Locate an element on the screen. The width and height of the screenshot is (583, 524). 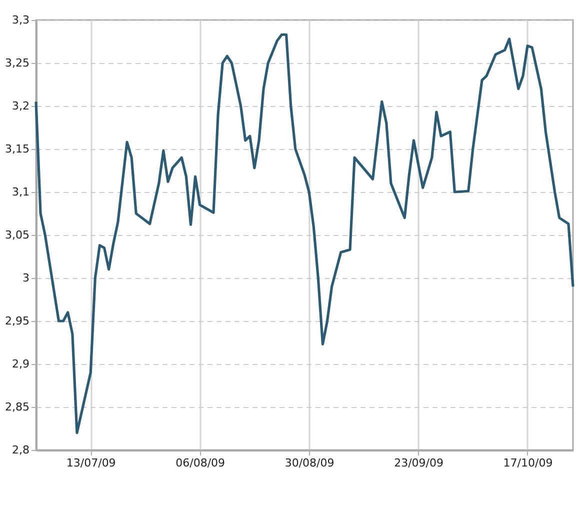
y-tick-label: 2,9 is located at coordinates (21, 364).